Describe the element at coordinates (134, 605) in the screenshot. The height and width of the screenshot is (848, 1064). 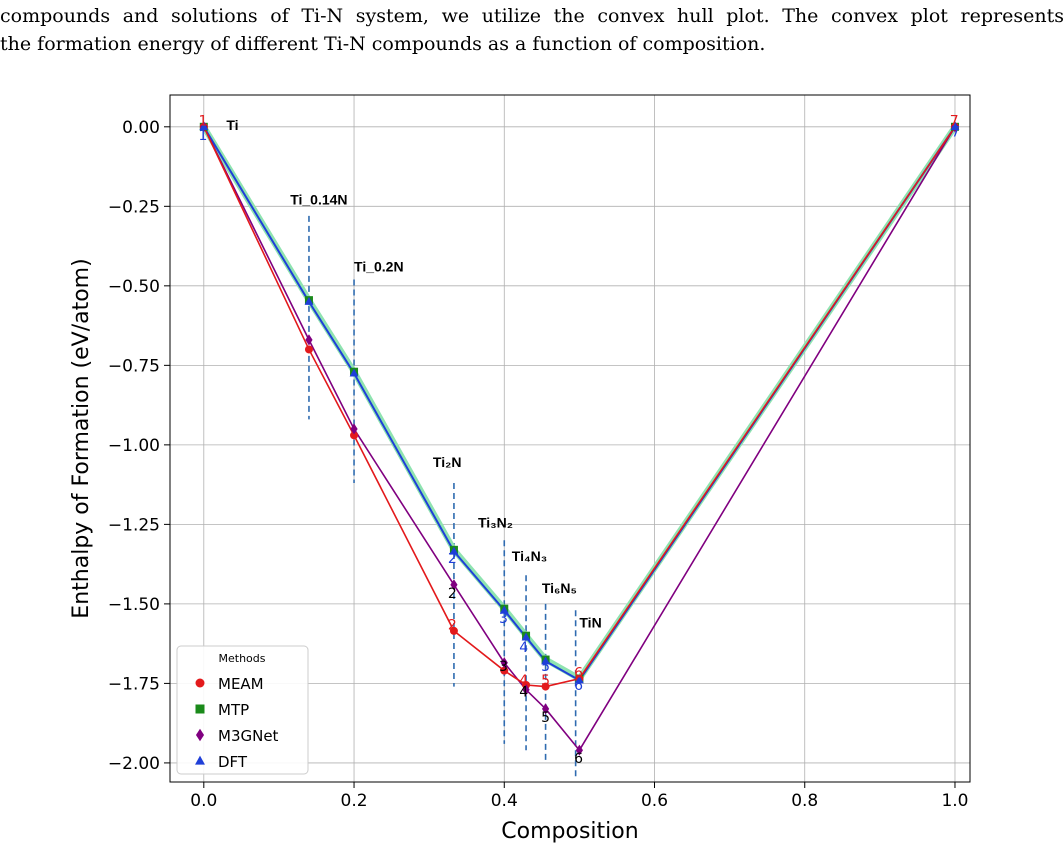
I see `y-tick-label: −1.50` at that location.